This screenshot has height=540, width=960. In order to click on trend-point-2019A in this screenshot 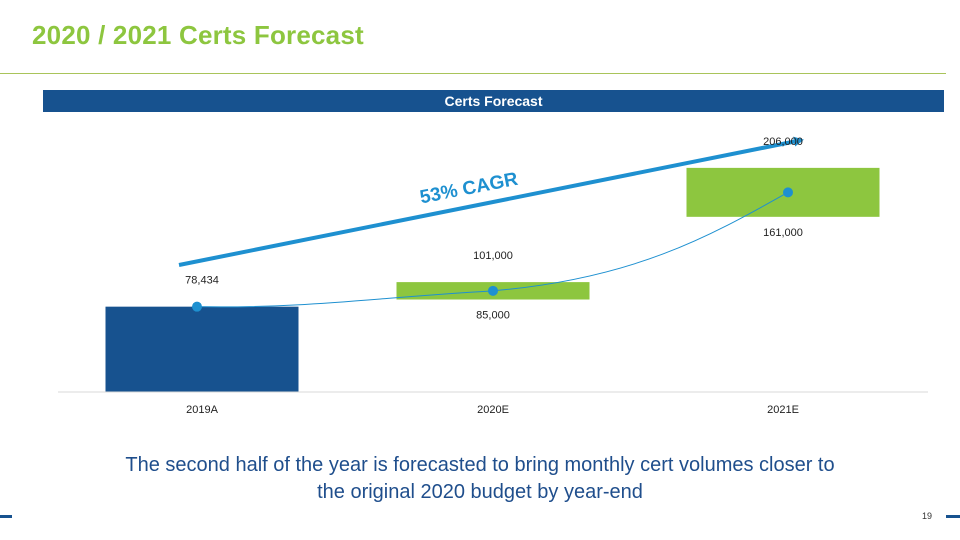, I will do `click(197, 306)`.